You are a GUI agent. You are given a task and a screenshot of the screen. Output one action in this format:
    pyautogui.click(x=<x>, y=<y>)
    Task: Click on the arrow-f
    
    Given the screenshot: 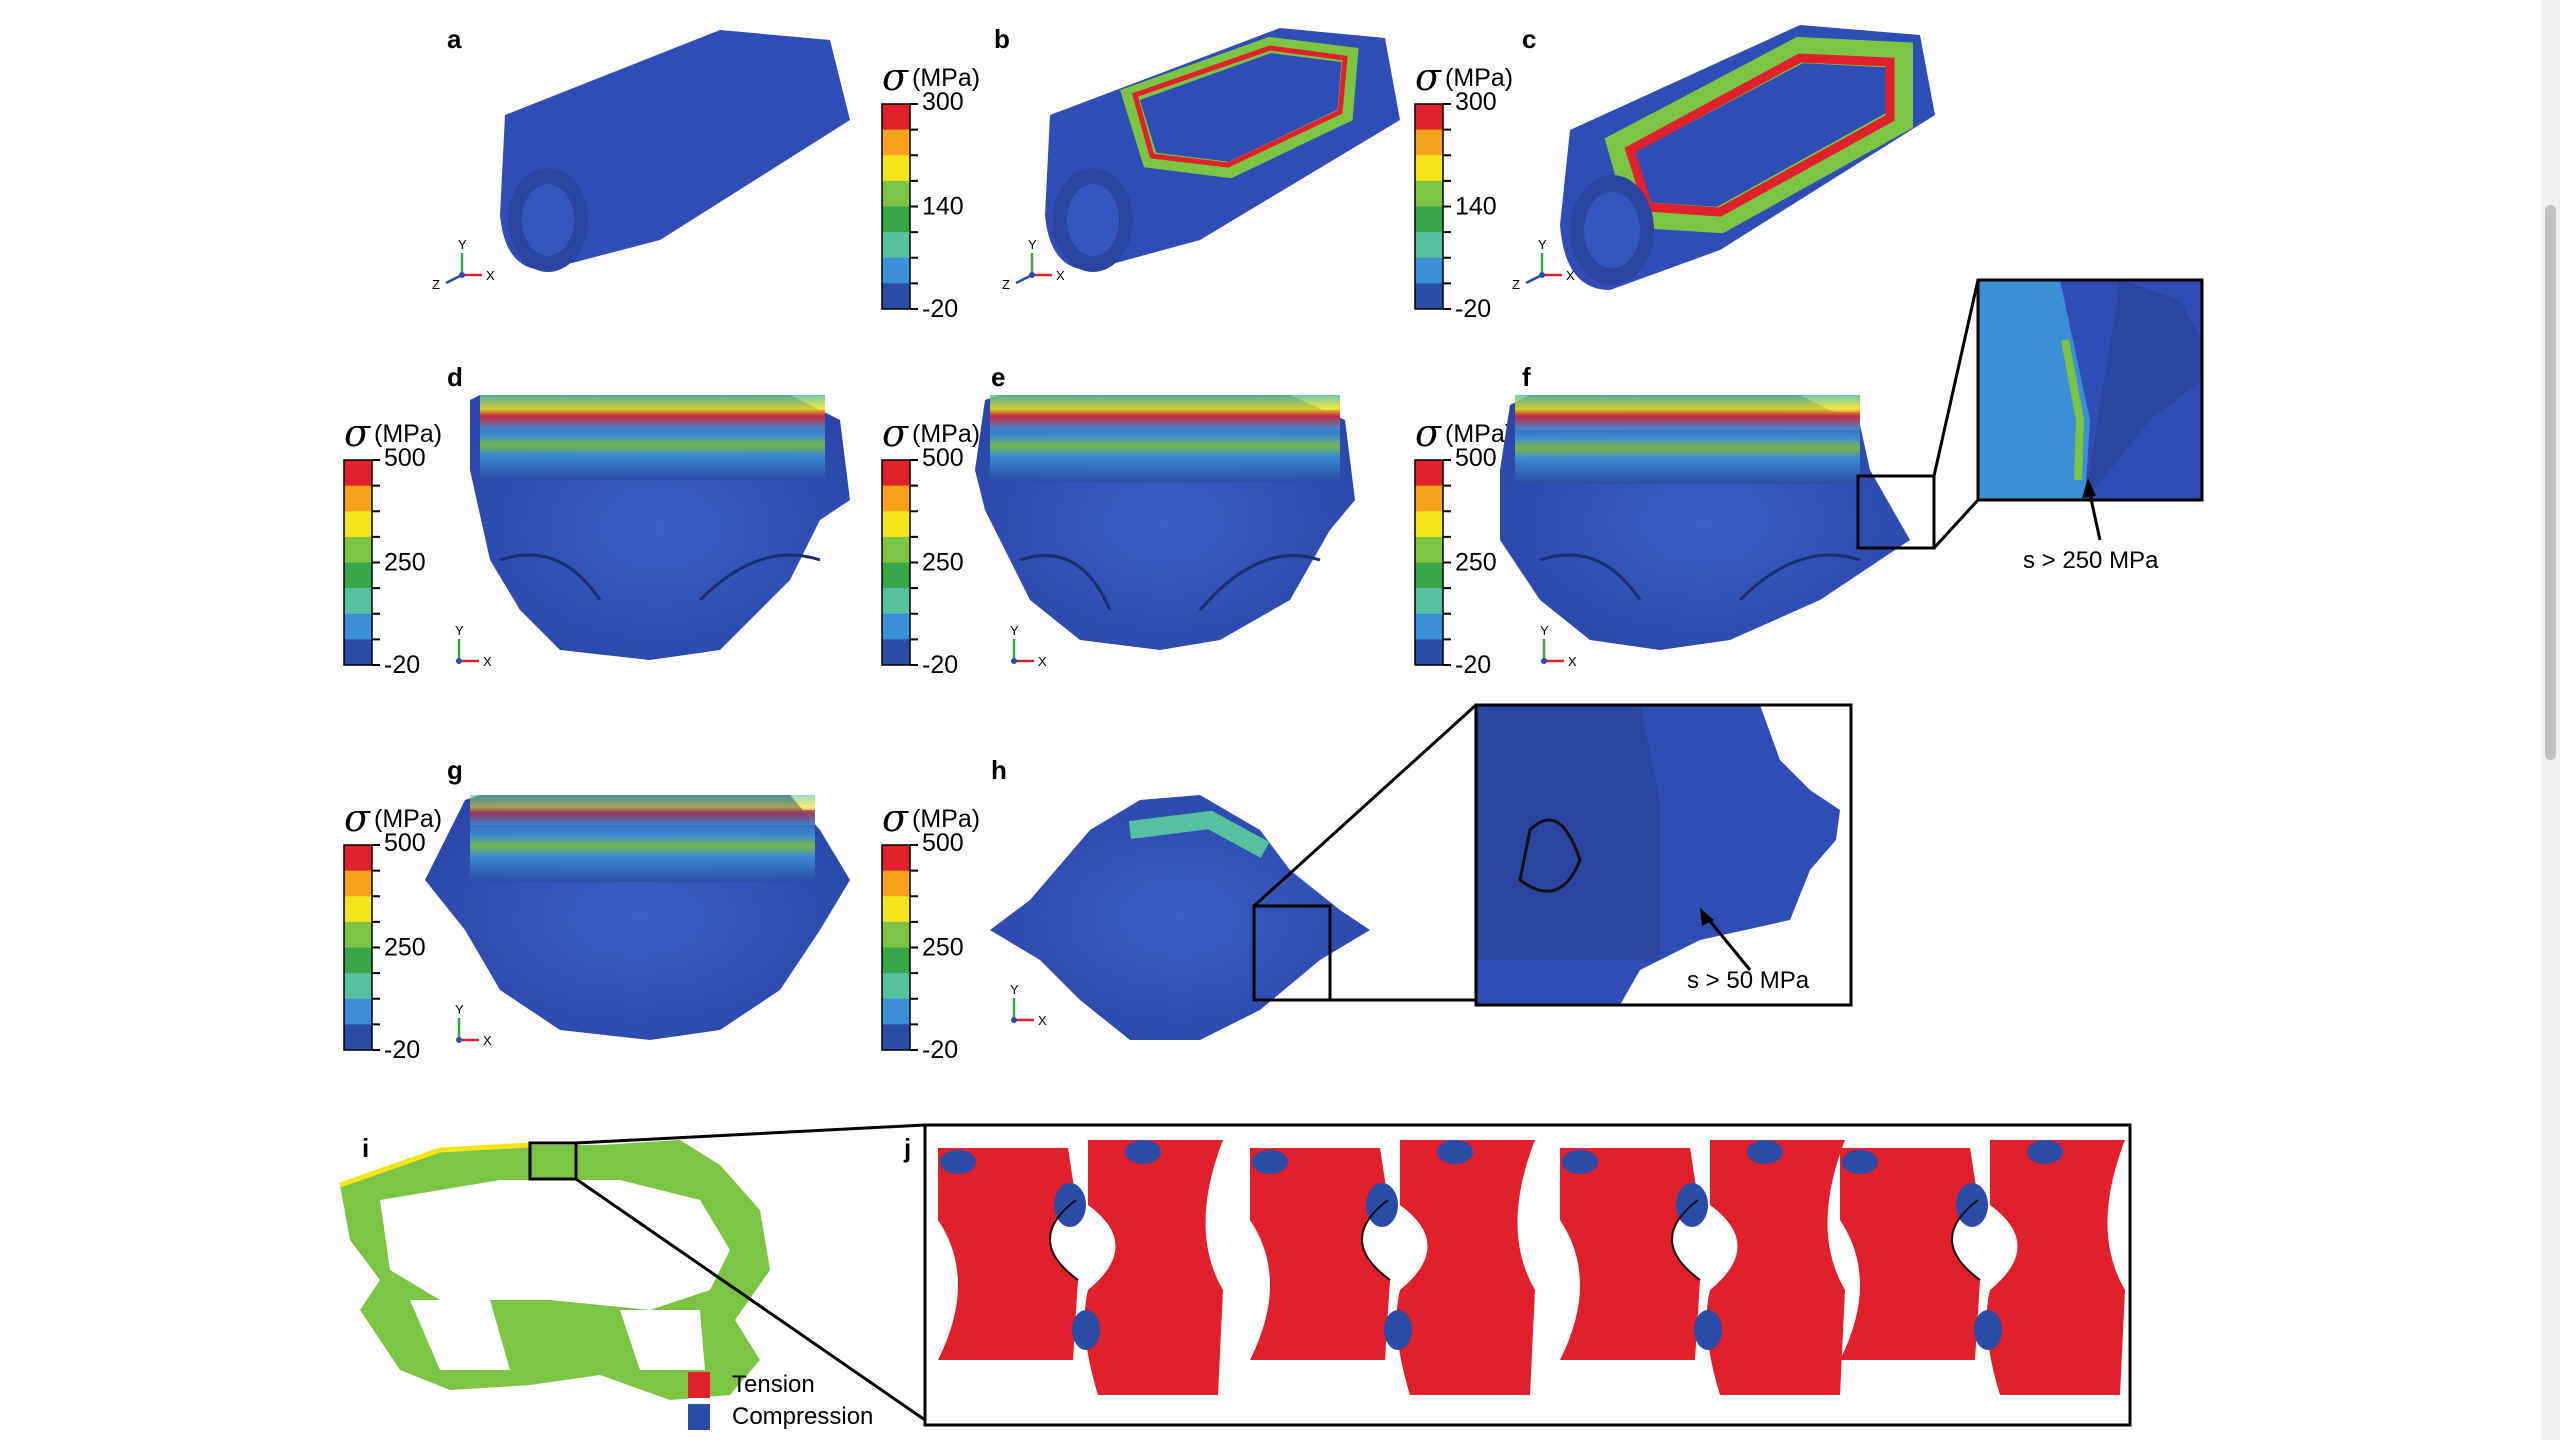 What is the action you would take?
    pyautogui.click(x=2092, y=509)
    